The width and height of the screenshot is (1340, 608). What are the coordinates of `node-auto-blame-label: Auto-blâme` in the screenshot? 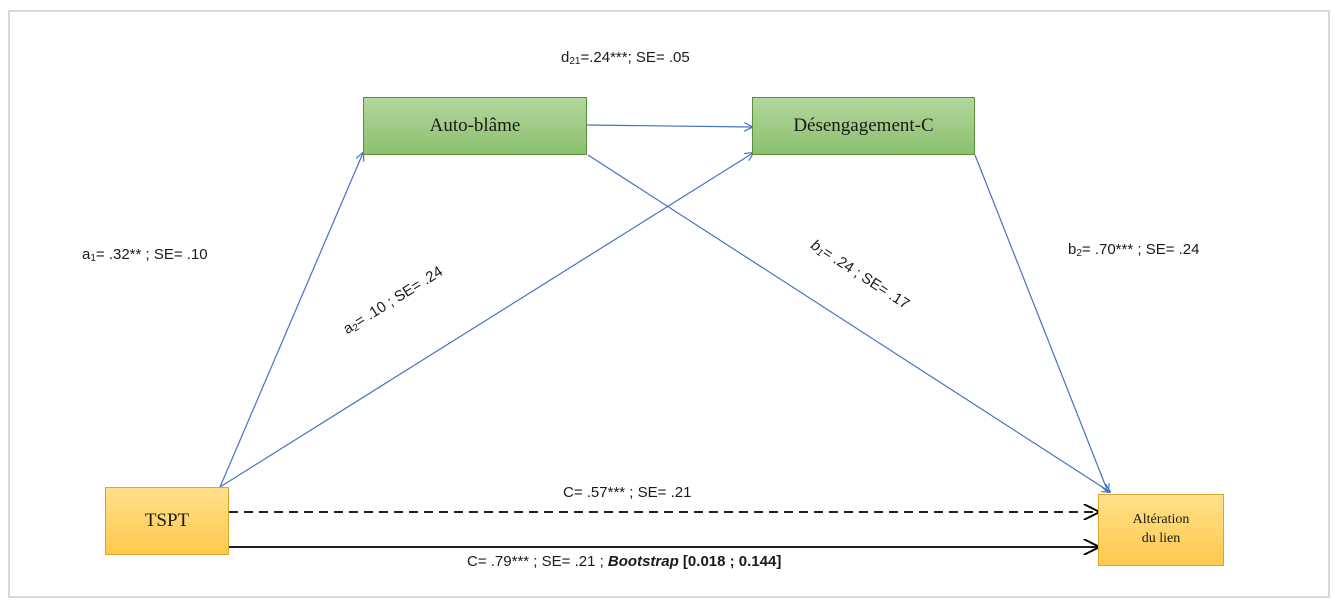 It's located at (475, 125).